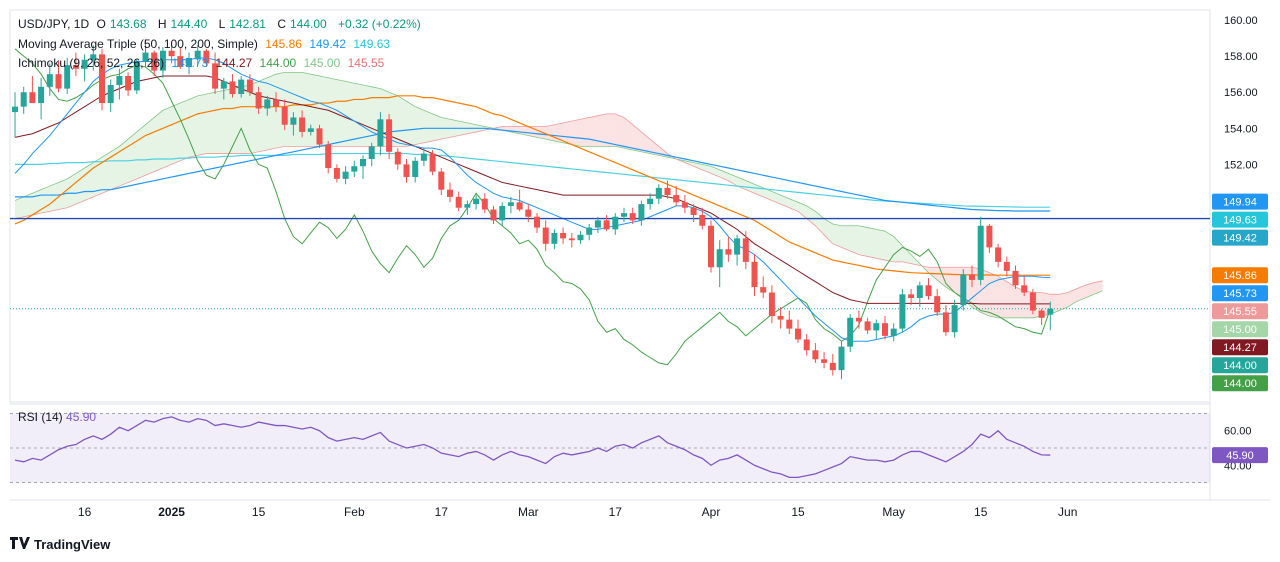 The image size is (1280, 562). I want to click on price-badge-label: 144.27, so click(1240, 348).